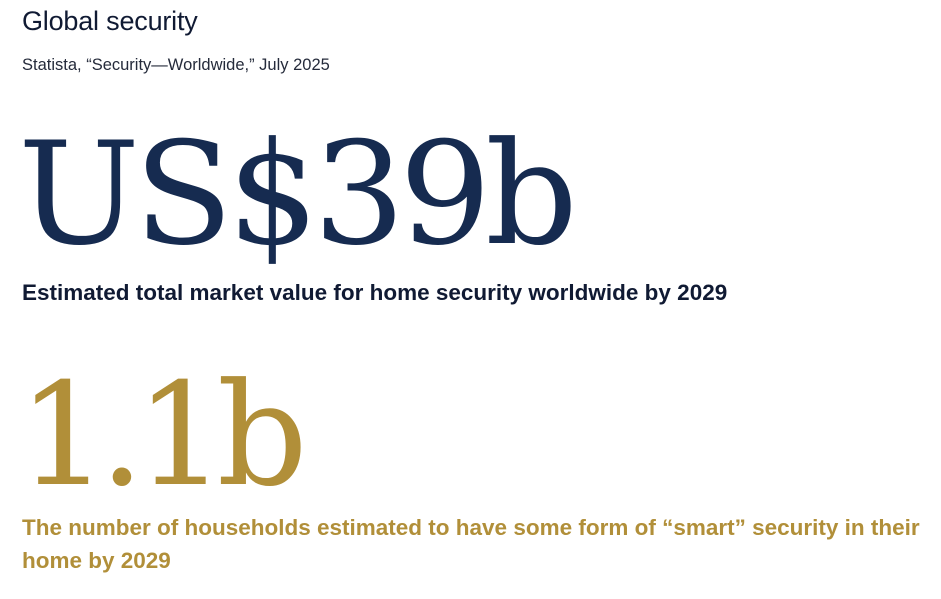  Describe the element at coordinates (163, 435) in the screenshot. I see `stat-value-households: 1.1b` at that location.